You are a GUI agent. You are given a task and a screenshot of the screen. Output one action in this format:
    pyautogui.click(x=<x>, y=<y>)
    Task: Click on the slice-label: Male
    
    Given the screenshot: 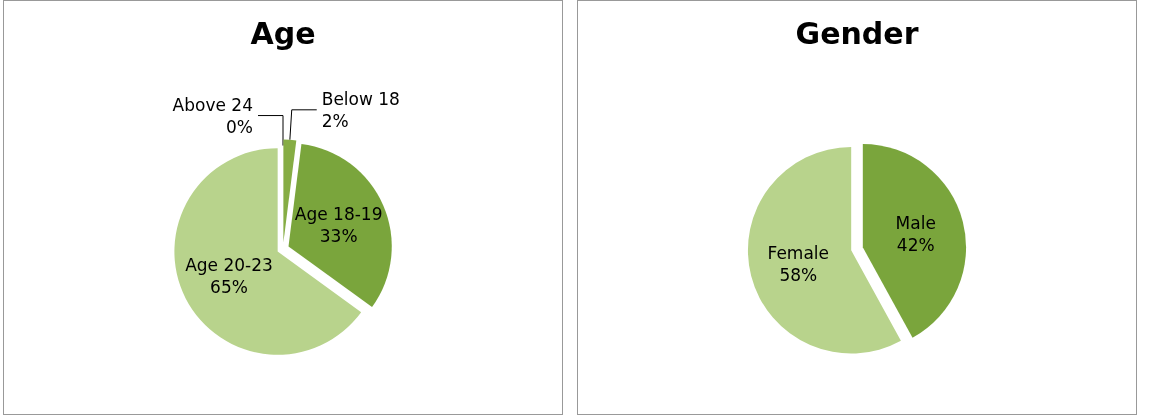 What is the action you would take?
    pyautogui.click(x=915, y=222)
    